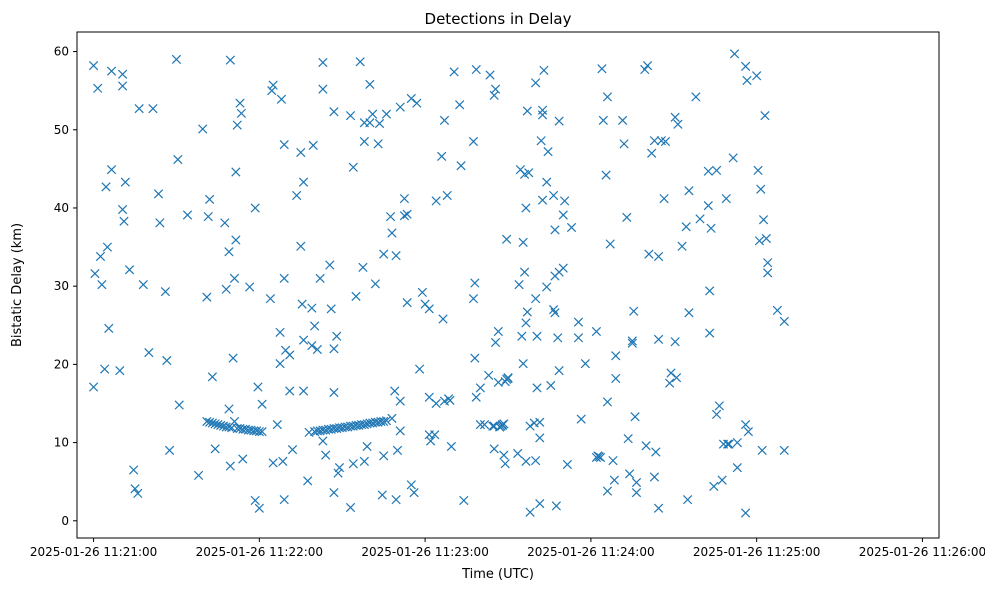 This screenshot has height=594, width=985. I want to click on x-tick-label: 2025-01-26 11:22:00, so click(259, 552).